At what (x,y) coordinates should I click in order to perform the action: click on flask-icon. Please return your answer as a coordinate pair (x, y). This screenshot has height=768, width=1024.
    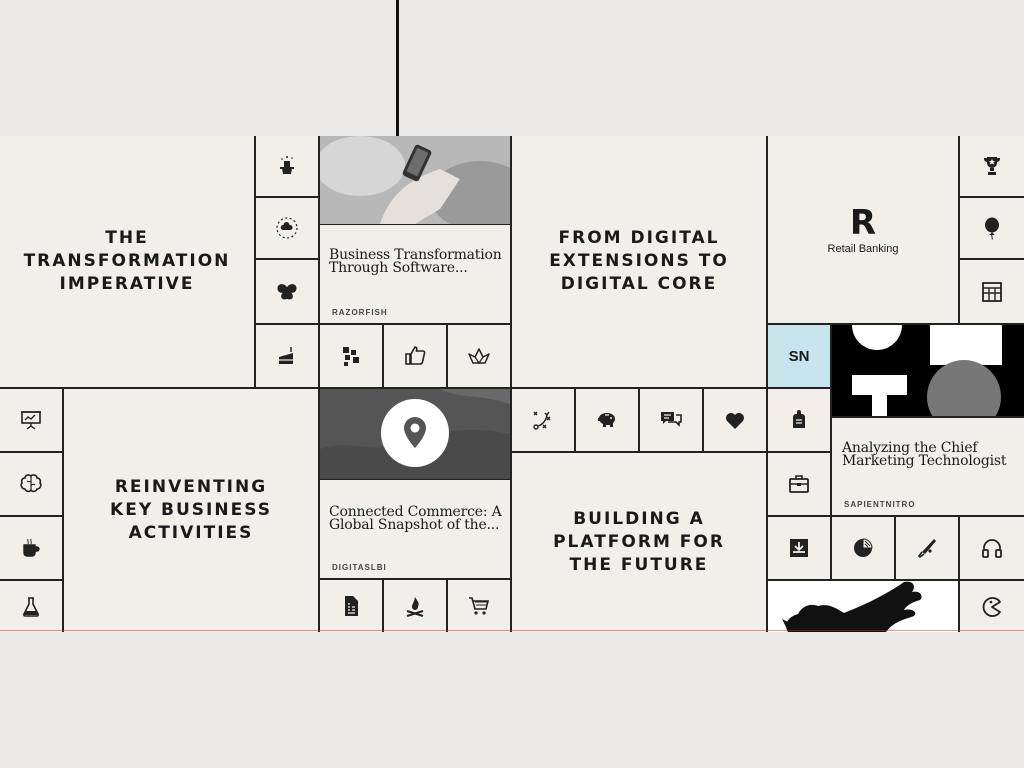
    Looking at the image, I should click on (31, 606).